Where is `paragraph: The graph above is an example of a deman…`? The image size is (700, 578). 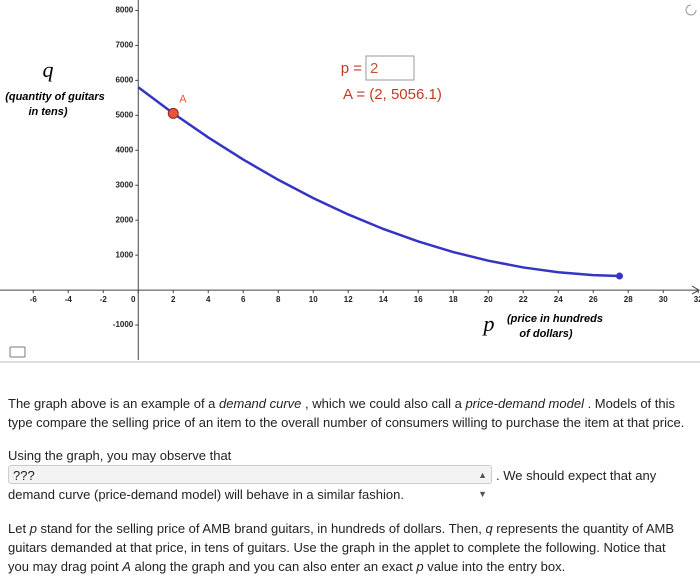 paragraph: The graph above is an example of a deman… is located at coordinates (350, 413).